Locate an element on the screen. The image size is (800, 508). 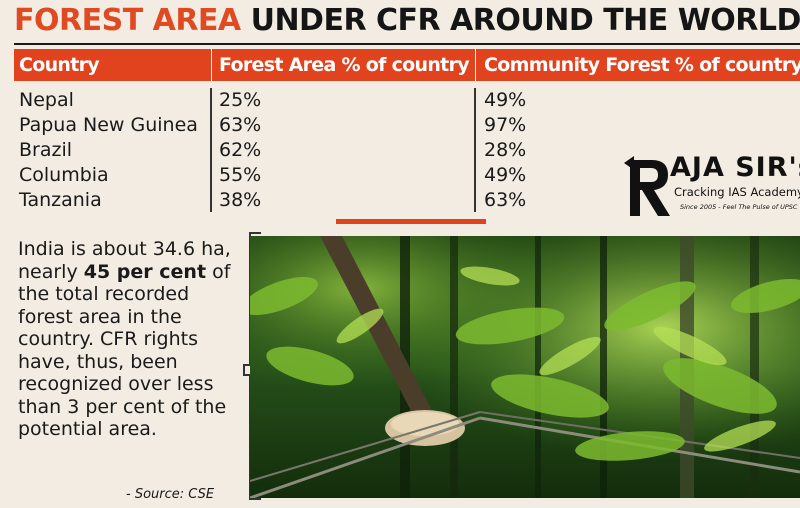
cell-forest-area: 38% is located at coordinates (240, 200).